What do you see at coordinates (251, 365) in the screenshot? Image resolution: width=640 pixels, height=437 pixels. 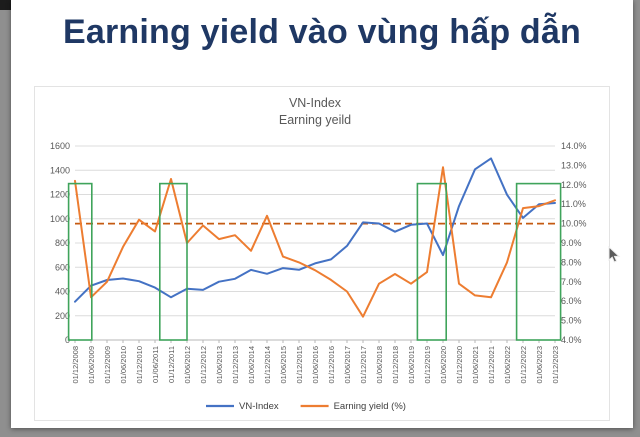 I see `svg-text: 01/06/2014` at bounding box center [251, 365].